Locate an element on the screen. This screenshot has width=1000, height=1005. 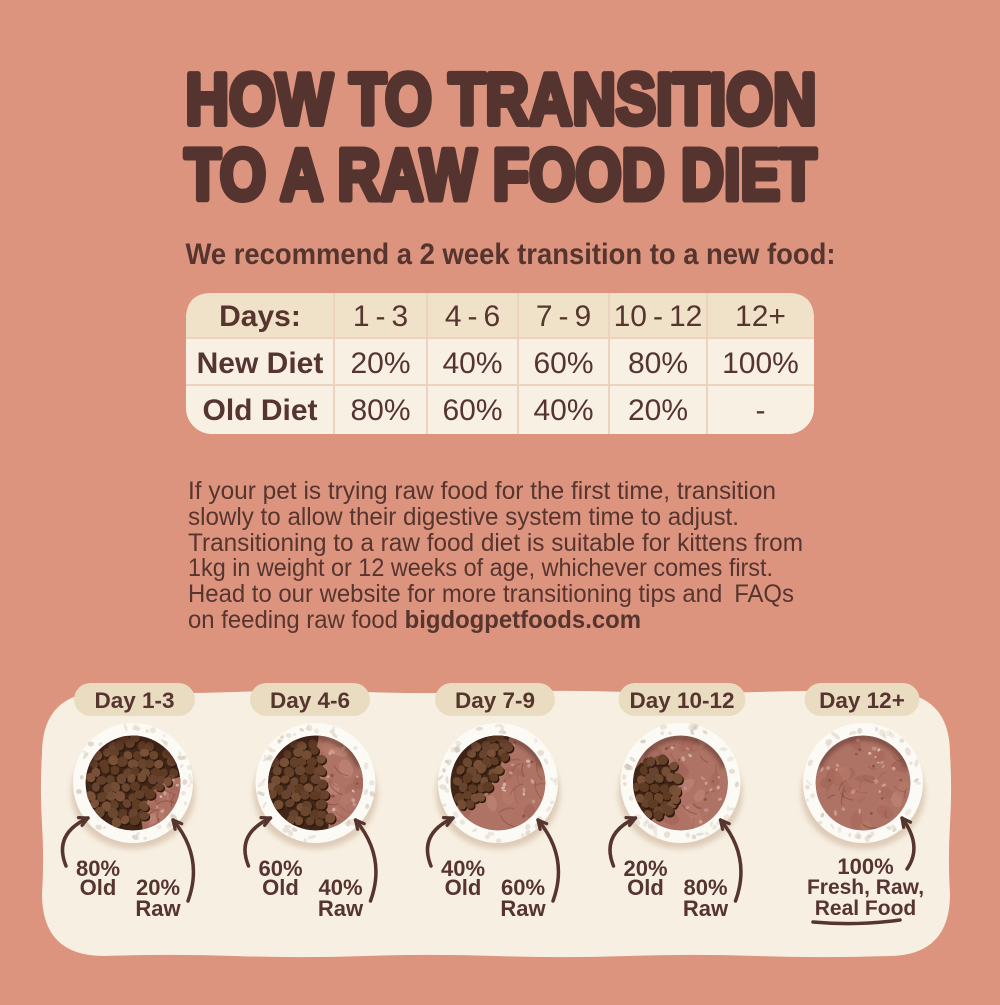
svg-text: HOW TO TRANSITION is located at coordinates (501, 99).